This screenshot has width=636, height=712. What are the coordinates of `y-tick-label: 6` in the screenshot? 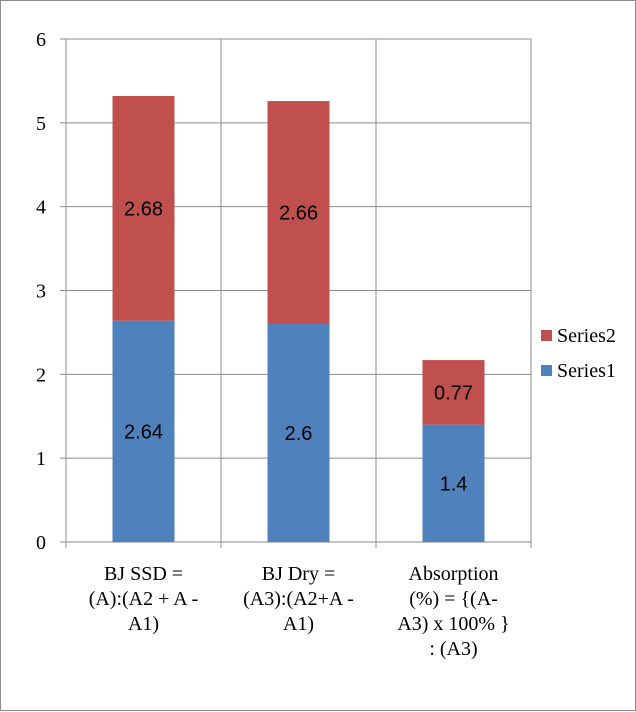 It's located at (41, 40).